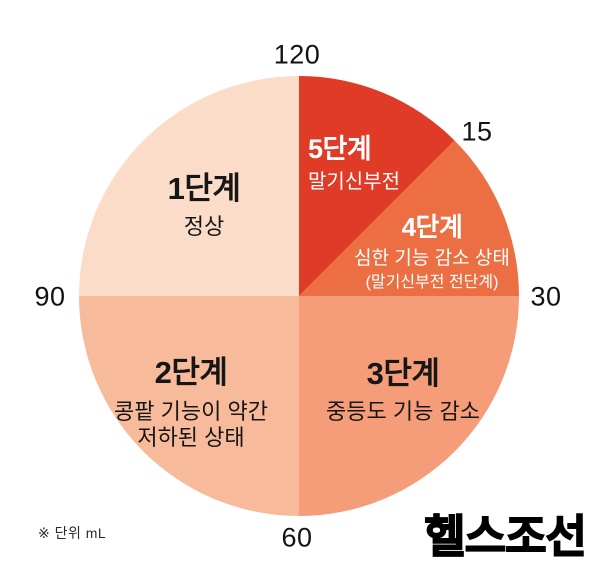  Describe the element at coordinates (204, 188) in the screenshot. I see `stage1-name: 1단계` at that location.